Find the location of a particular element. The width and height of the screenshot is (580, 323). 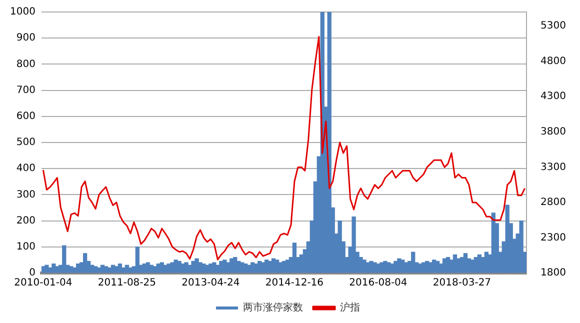

y2-tick-label: 1800 is located at coordinates (553, 273).